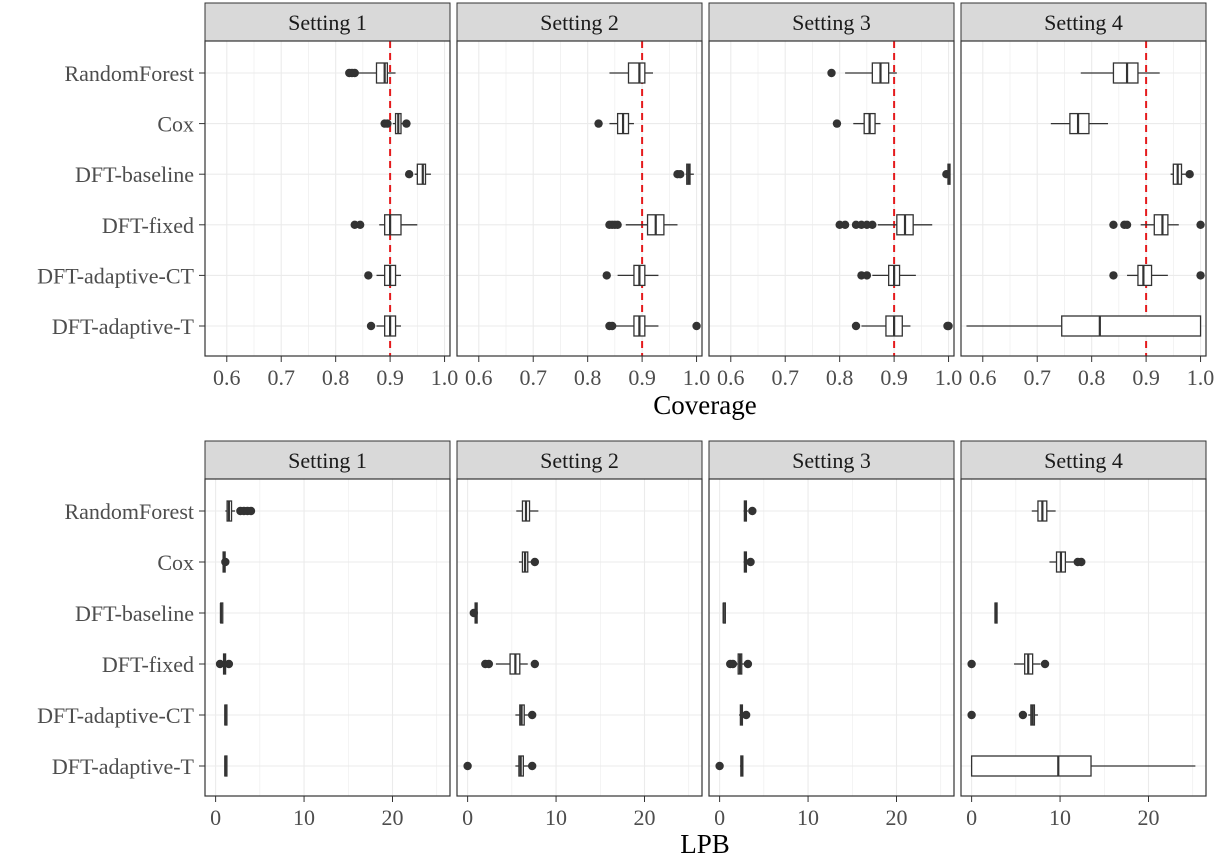 The height and width of the screenshot is (861, 1223). I want to click on x-tick-label: 1.0, so click(445, 377).